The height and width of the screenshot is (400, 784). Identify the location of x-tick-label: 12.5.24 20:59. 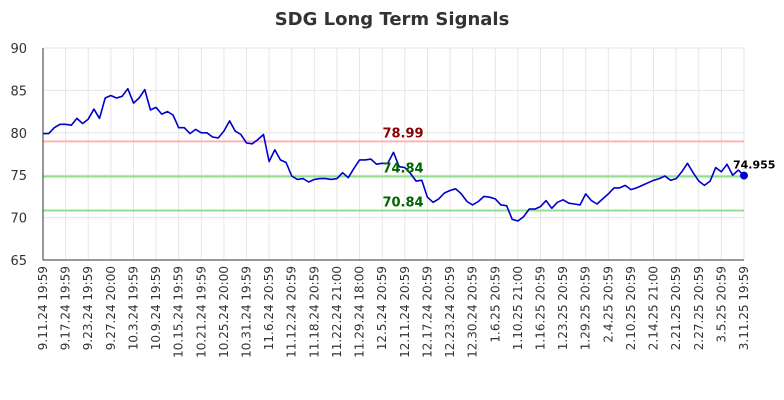
(382, 308).